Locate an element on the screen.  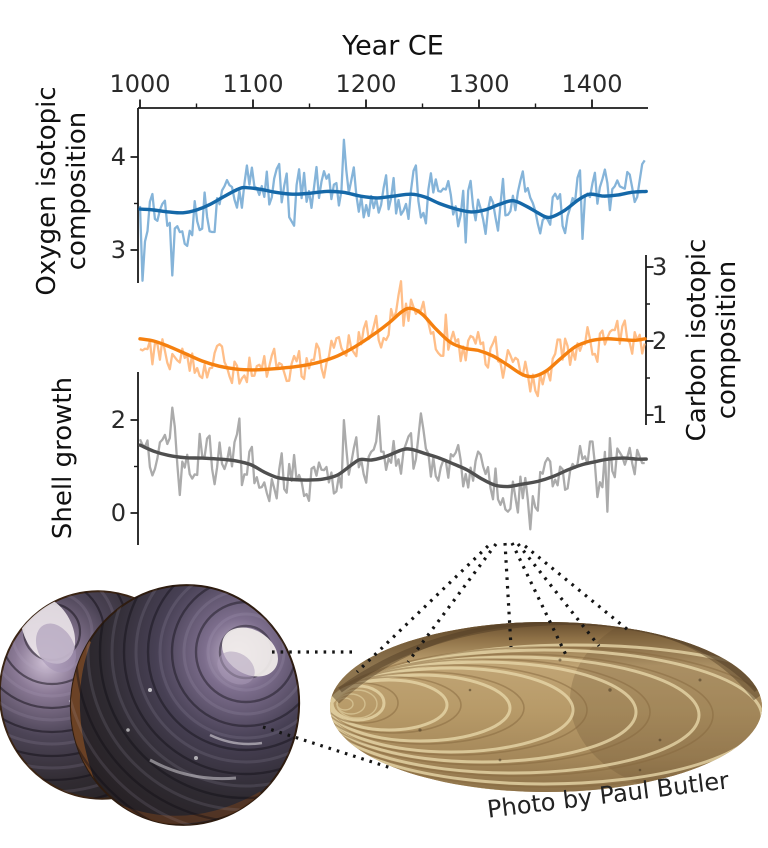
oxygen-isotopic-composition-raw-line is located at coordinates (392, 210).